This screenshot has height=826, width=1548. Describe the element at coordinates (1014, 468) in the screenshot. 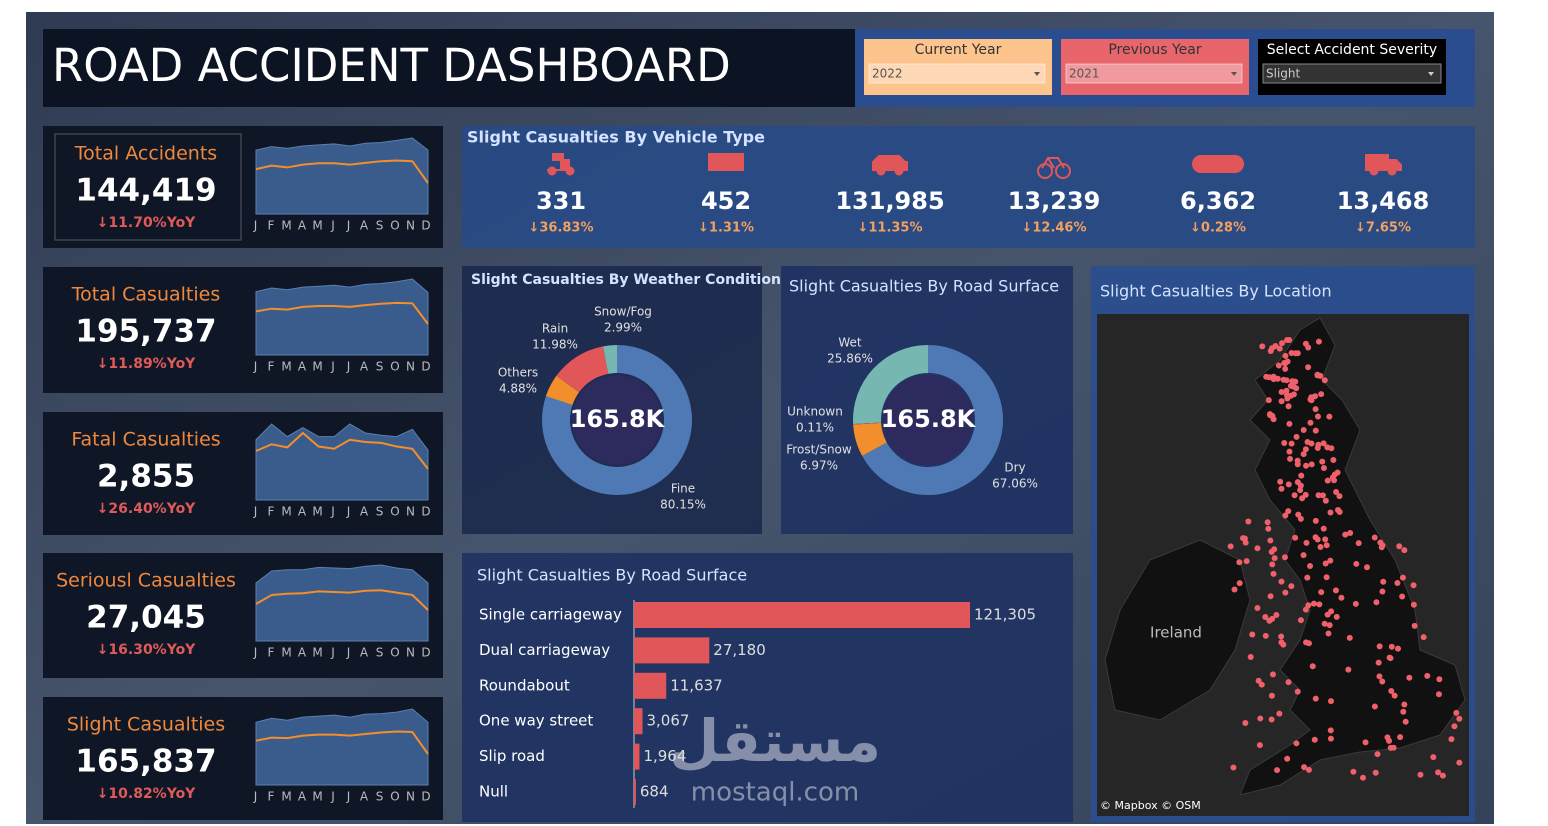

I see `slice-label: Dry` at that location.